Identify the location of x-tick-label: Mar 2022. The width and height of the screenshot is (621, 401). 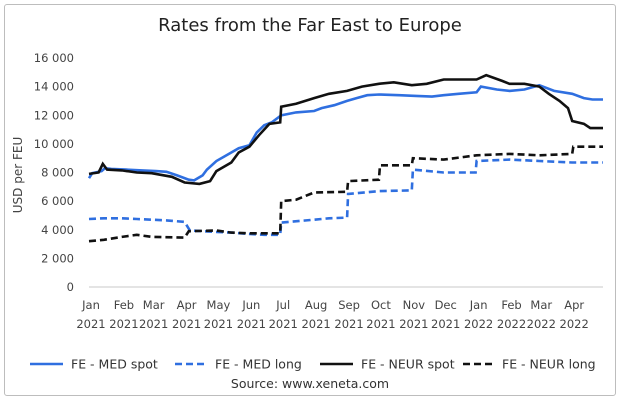
(541, 314).